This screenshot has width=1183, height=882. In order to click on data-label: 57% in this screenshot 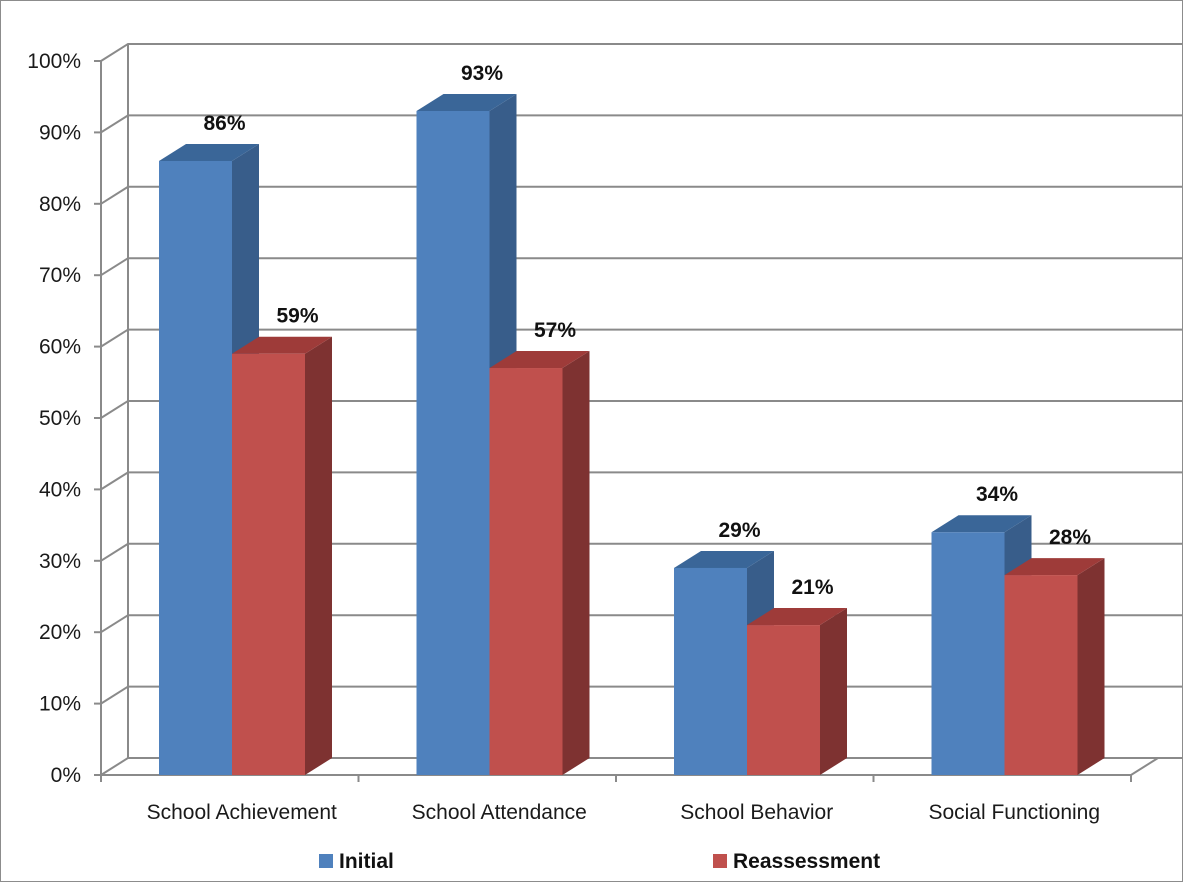, I will do `click(555, 330)`.